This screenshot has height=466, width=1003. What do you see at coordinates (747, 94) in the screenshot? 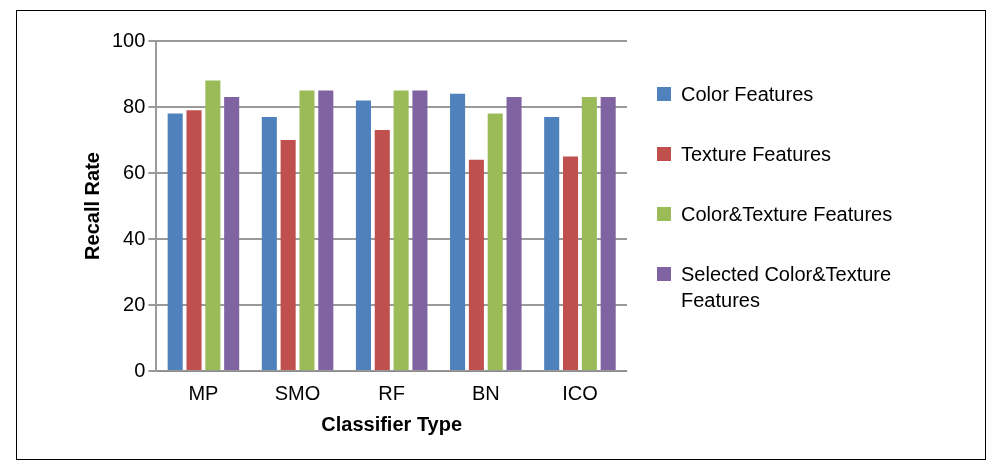
I see `legend-label: Color Features` at bounding box center [747, 94].